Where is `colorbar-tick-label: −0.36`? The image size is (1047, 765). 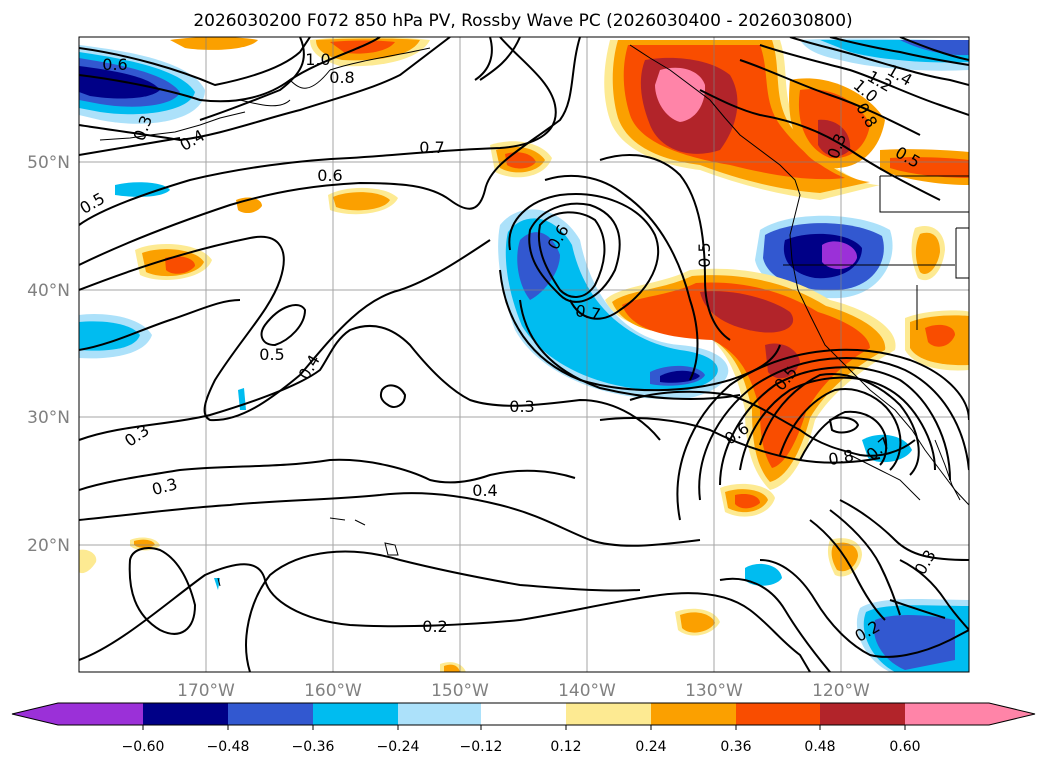 colorbar-tick-label: −0.36 is located at coordinates (313, 747).